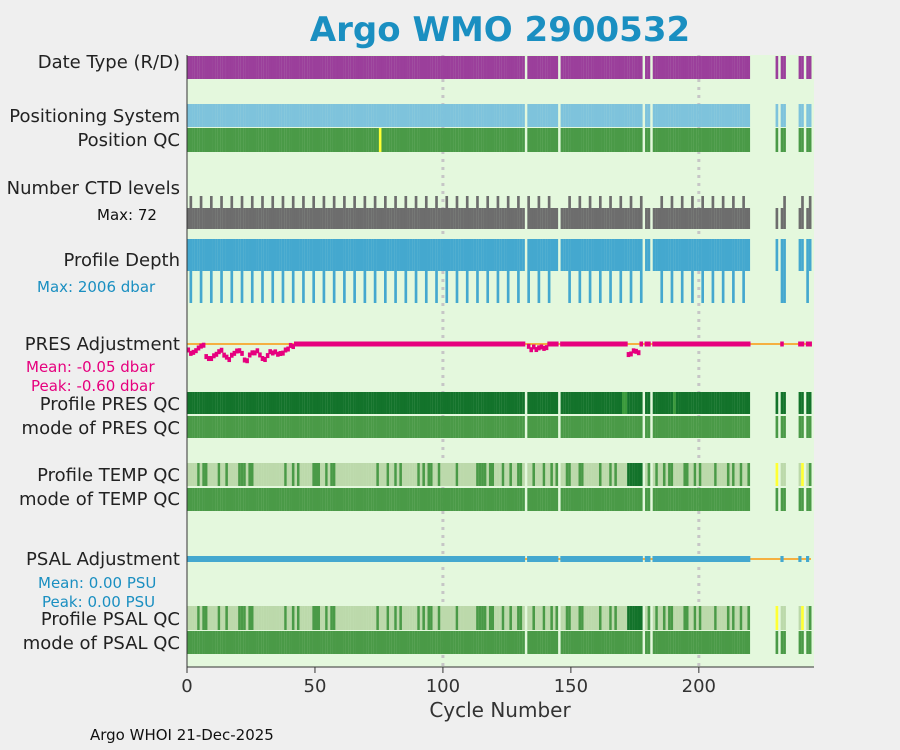 This screenshot has width=900, height=750. What do you see at coordinates (97, 583) in the screenshot?
I see `psal-adjustment-mean: Mean: 0.00 PSU` at bounding box center [97, 583].